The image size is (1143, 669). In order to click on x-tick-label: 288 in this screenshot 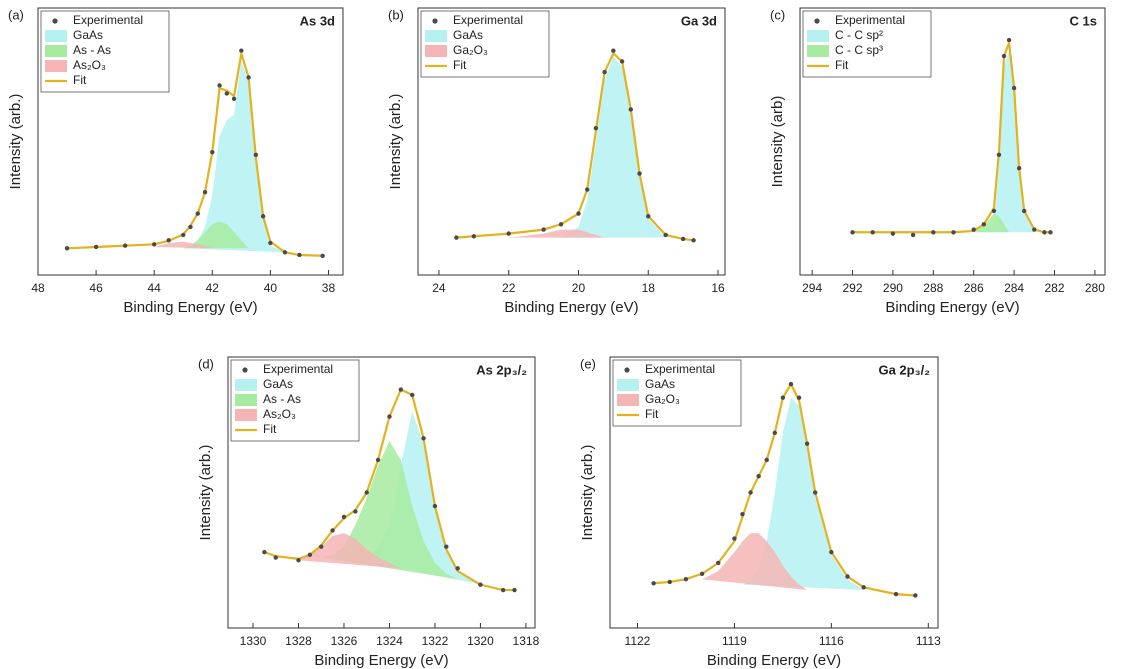, I will do `click(933, 288)`.